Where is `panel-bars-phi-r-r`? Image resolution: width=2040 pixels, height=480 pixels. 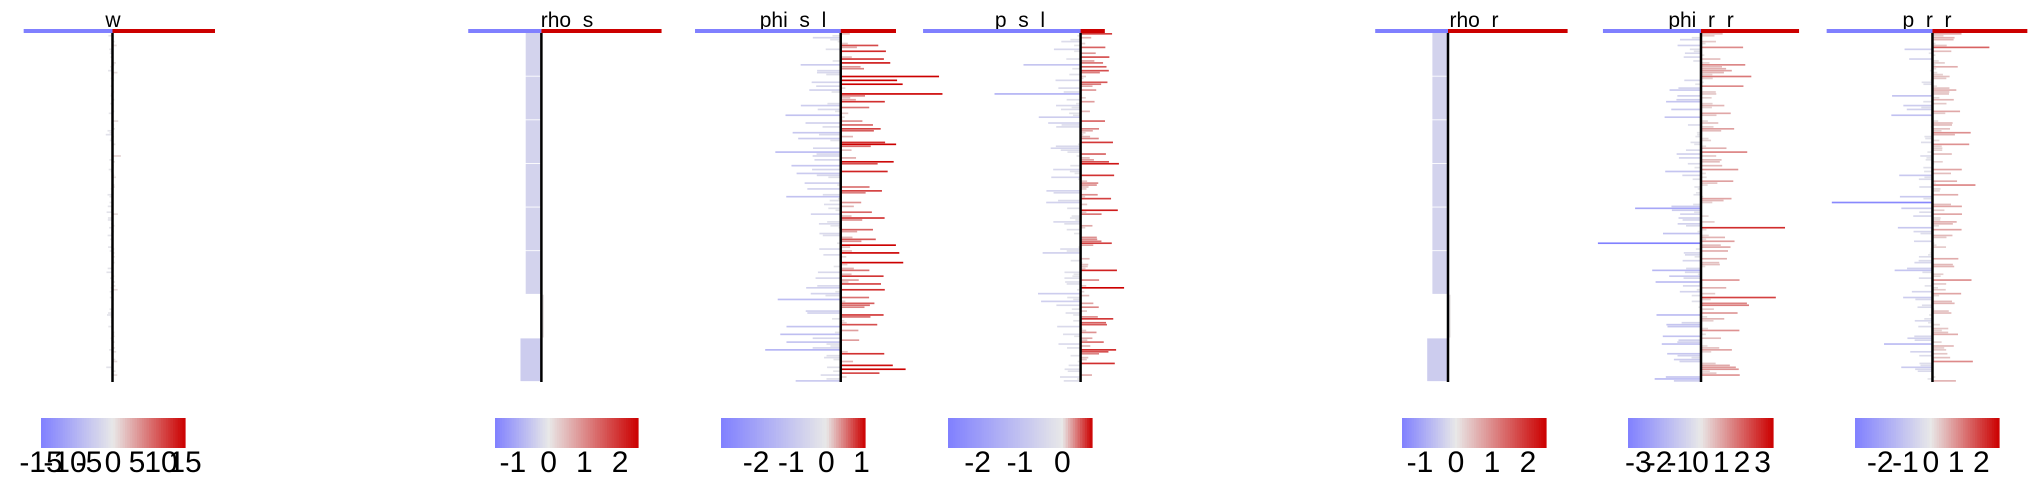
panel-bars-phi-r-r is located at coordinates (1698, 205).